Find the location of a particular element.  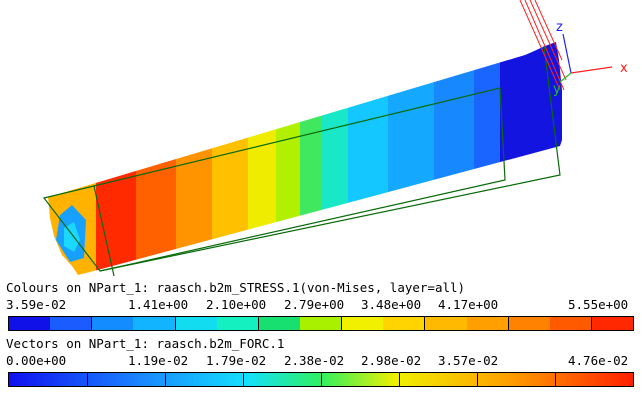

axis-label-x: x is located at coordinates (624, 68).